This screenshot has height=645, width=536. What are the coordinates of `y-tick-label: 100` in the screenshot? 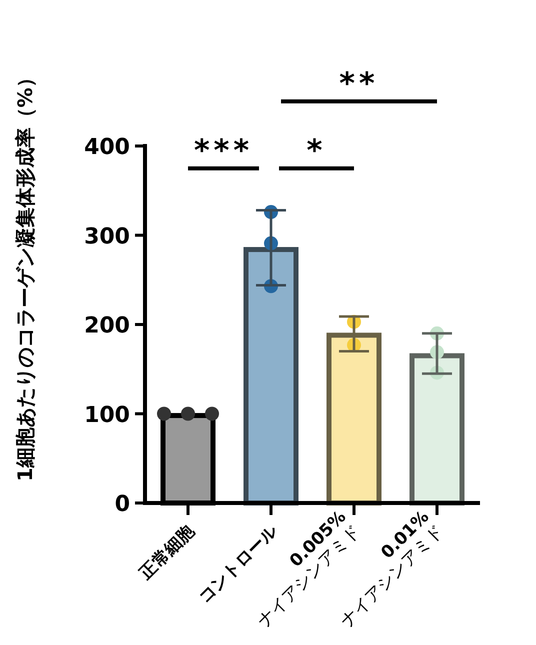 It's located at (107, 415).